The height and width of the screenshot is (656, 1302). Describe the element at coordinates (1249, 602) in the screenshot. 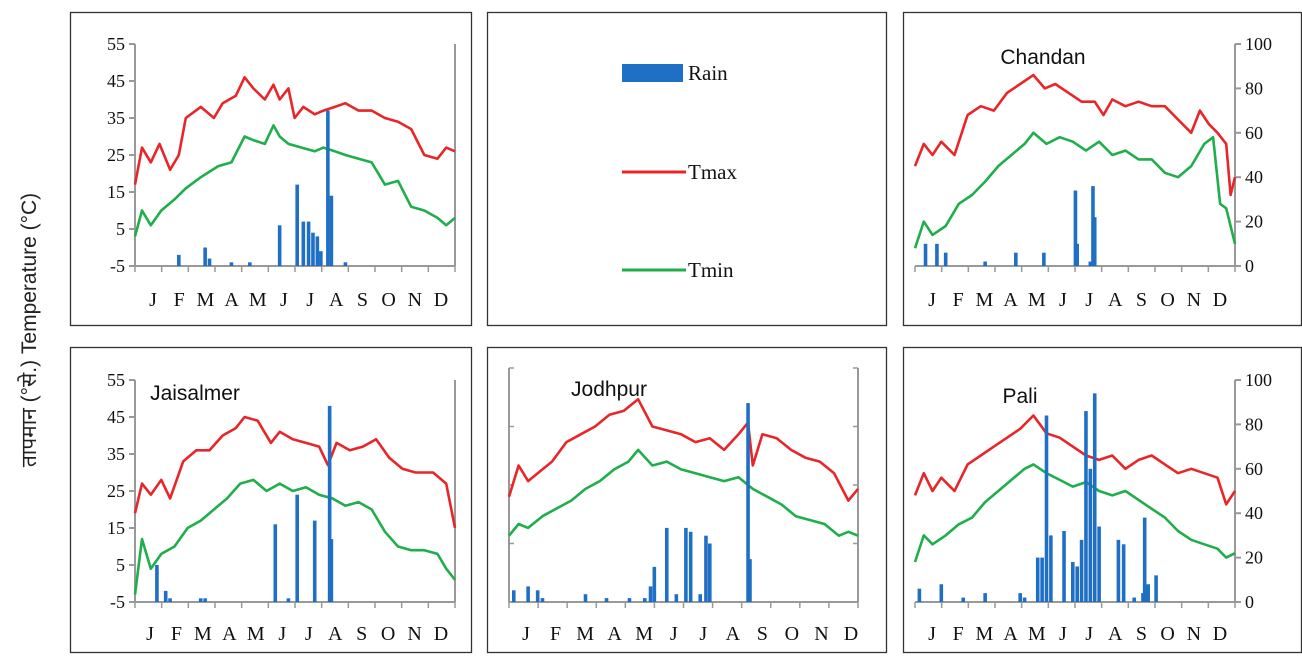

I see `y-tick-label: 0` at that location.